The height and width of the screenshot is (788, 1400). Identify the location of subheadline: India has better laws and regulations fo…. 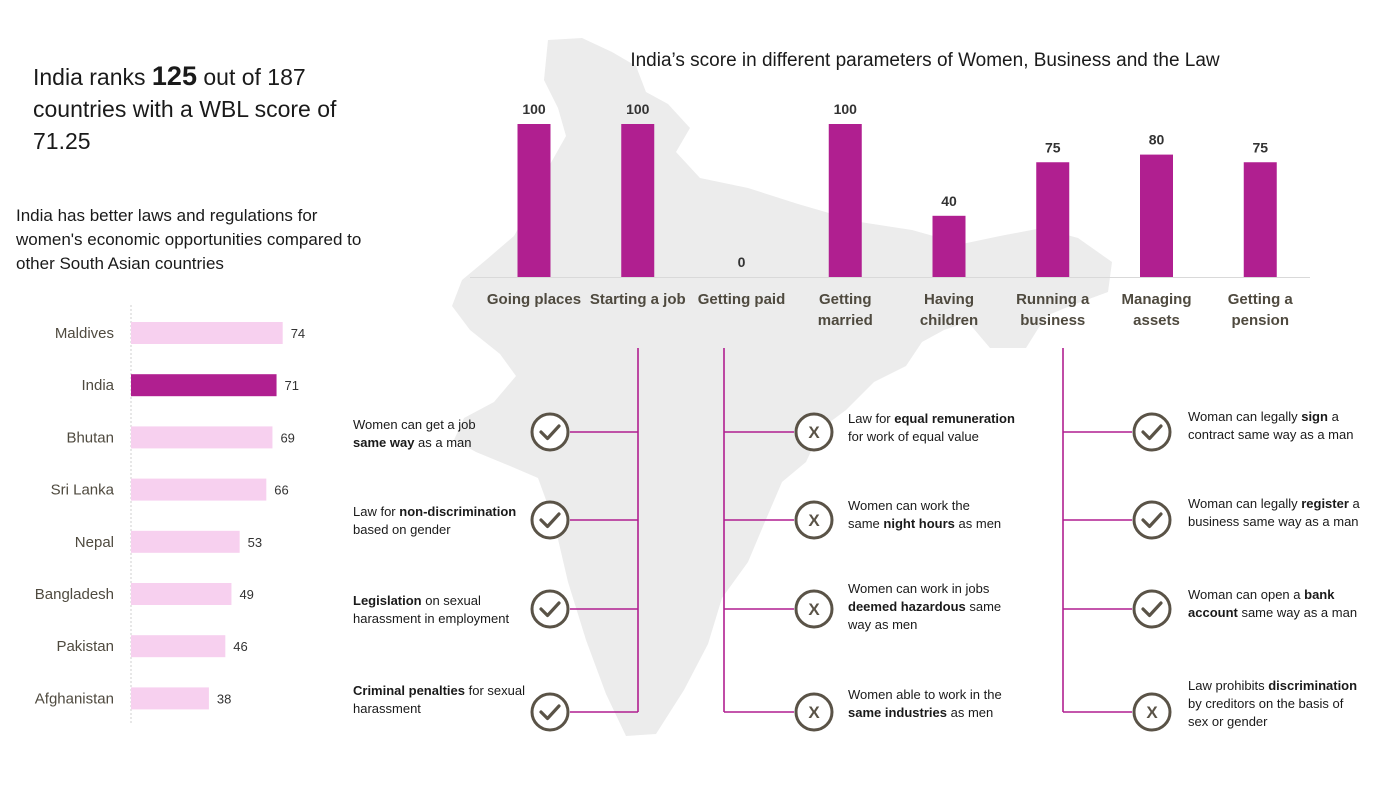
(189, 239).